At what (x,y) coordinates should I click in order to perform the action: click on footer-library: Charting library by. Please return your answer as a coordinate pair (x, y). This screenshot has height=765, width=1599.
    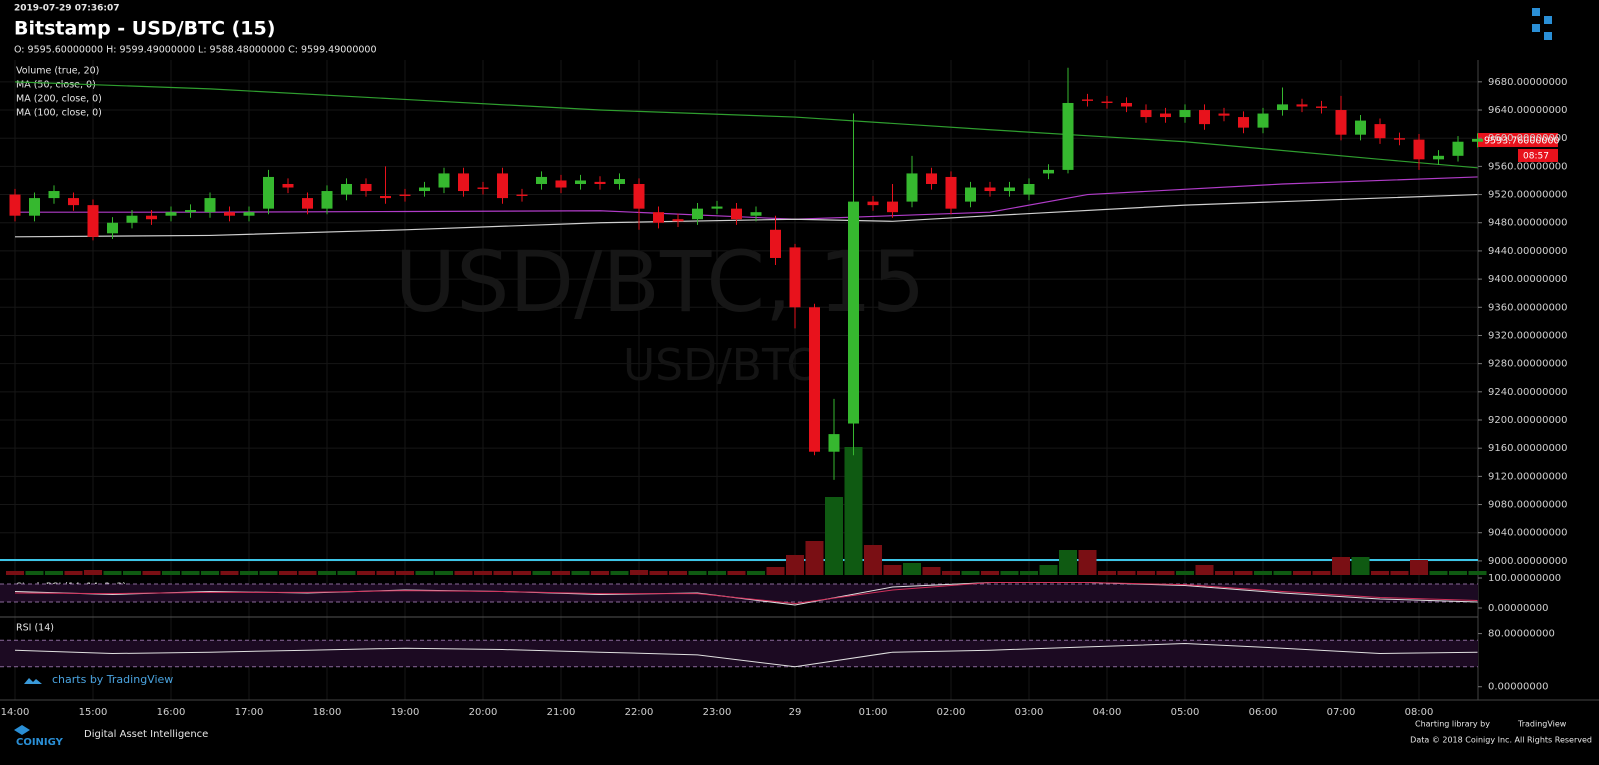
    Looking at the image, I should click on (1452, 724).